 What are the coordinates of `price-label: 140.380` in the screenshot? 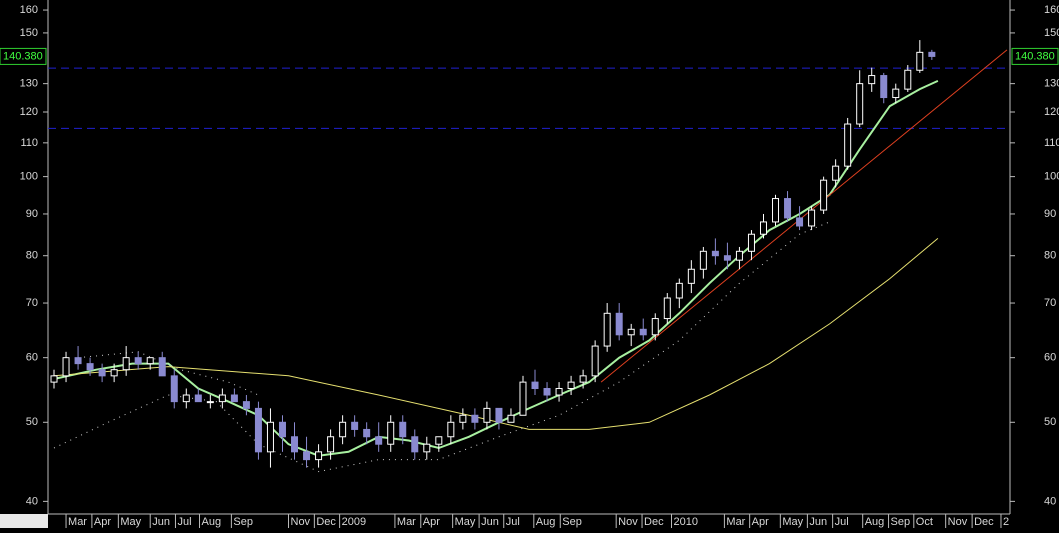 It's located at (23, 56).